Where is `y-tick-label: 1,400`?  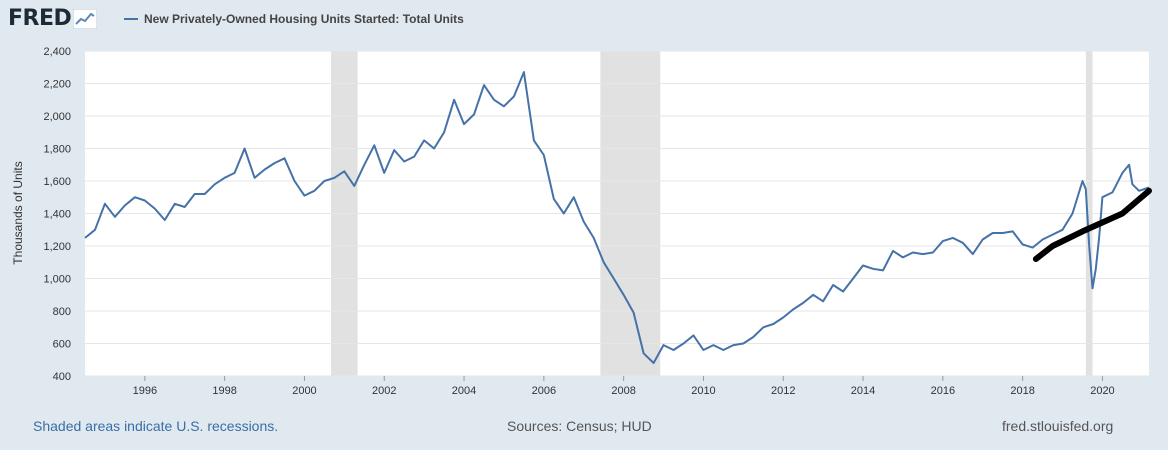 y-tick-label: 1,400 is located at coordinates (57, 215).